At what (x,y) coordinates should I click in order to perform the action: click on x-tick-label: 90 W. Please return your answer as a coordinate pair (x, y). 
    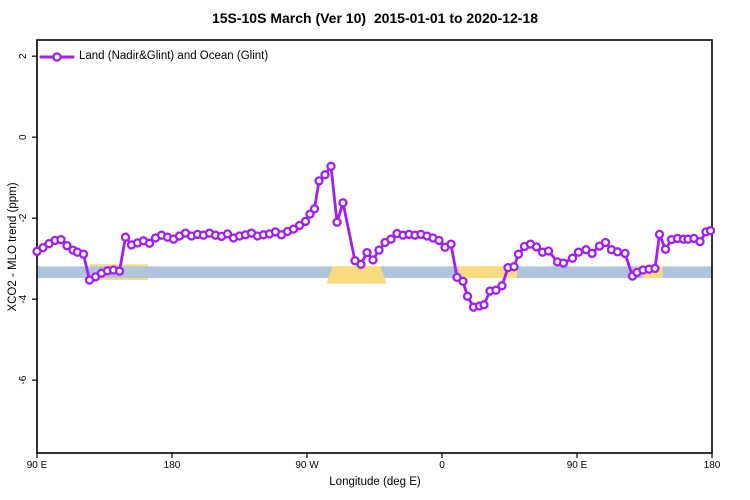
    Looking at the image, I should click on (307, 465).